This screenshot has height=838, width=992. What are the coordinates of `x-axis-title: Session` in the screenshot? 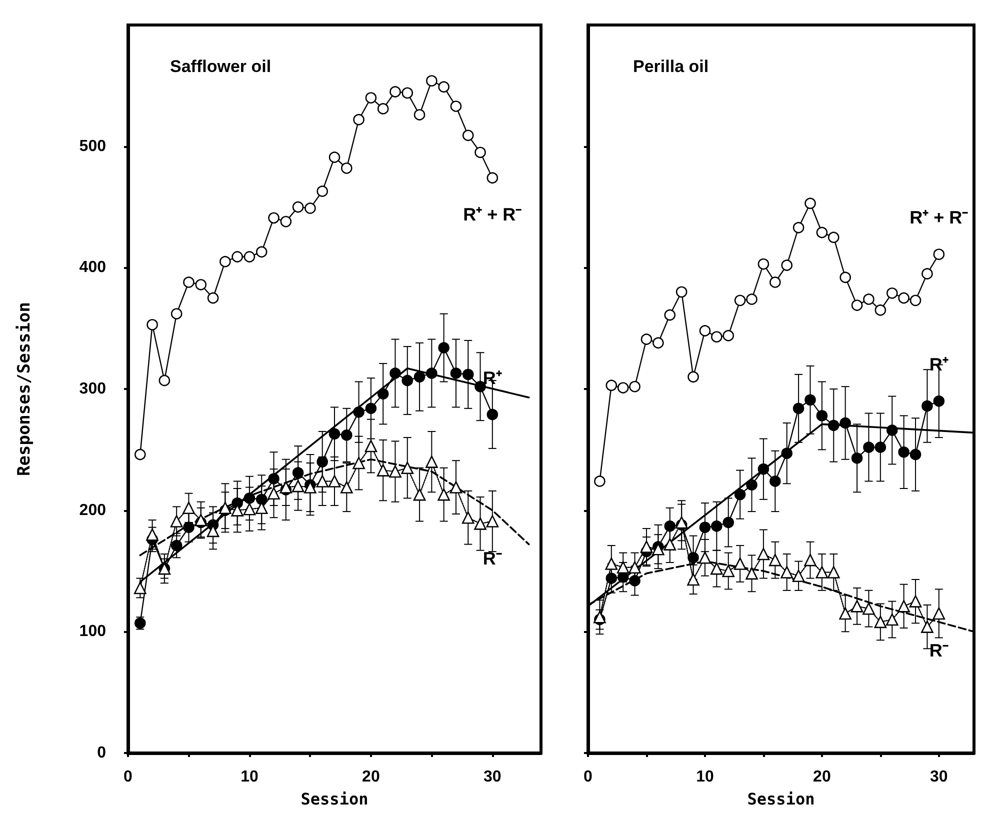 It's located at (781, 799).